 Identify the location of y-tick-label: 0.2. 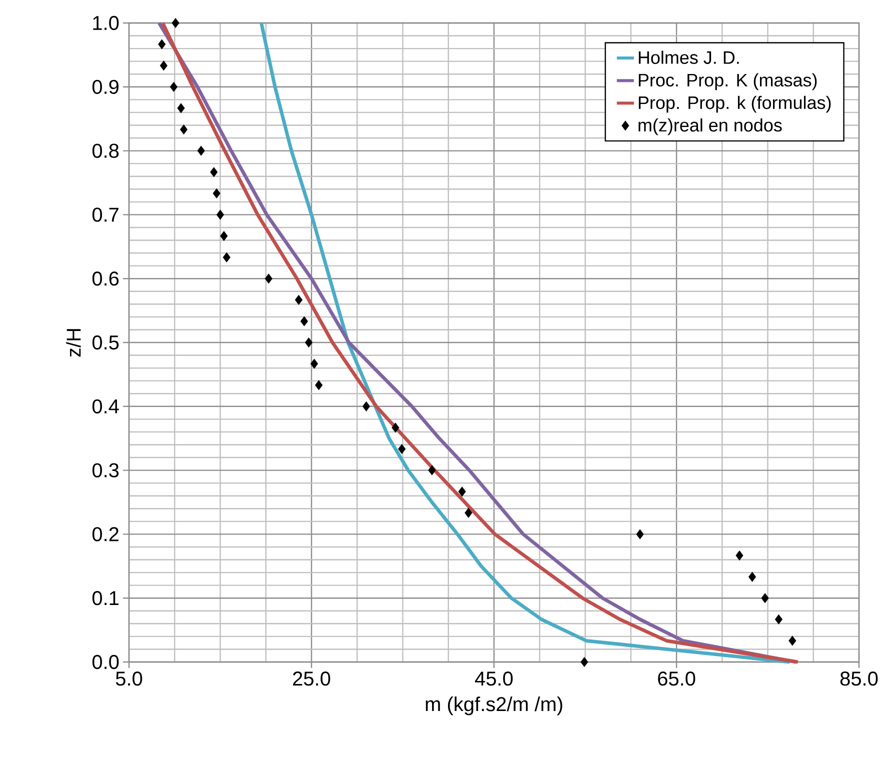
(105, 534).